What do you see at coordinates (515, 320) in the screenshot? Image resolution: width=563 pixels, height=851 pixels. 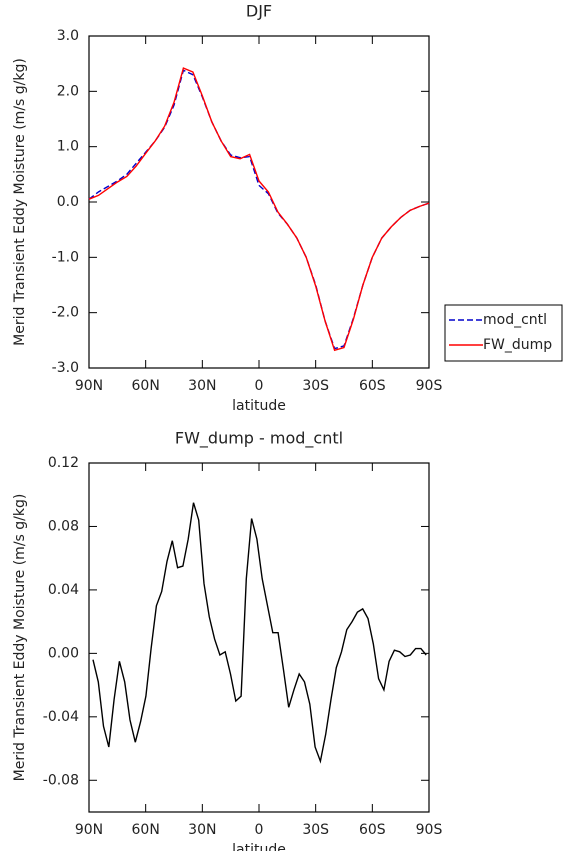 I see `legend-label: mod_cntl` at bounding box center [515, 320].